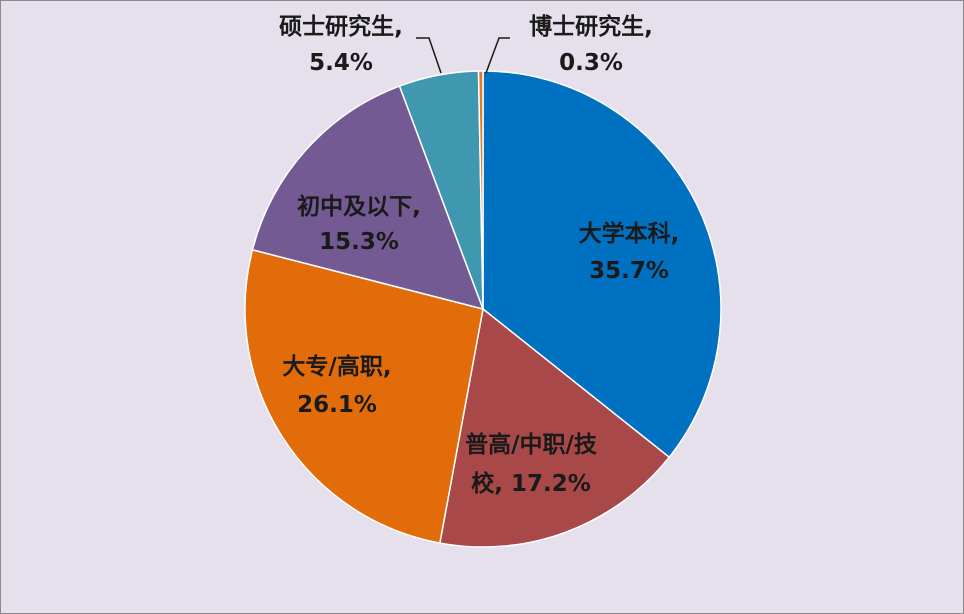 This screenshot has width=964, height=614. What do you see at coordinates (359, 206) in the screenshot?
I see `slice-label-初中及以下-line-1: 初中及以下,` at bounding box center [359, 206].